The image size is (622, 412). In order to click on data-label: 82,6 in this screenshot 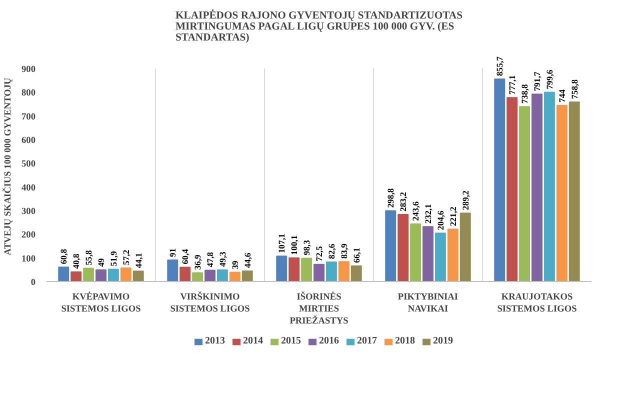, I will do `click(331, 251)`.